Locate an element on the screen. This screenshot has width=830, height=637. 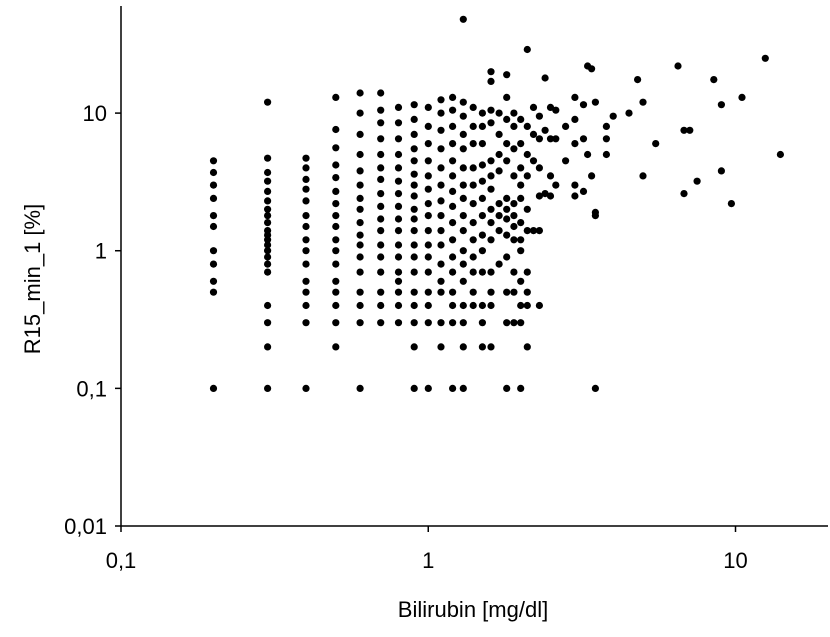
x-axis-title: Bilirubin [mg/dl] is located at coordinates (473, 609).